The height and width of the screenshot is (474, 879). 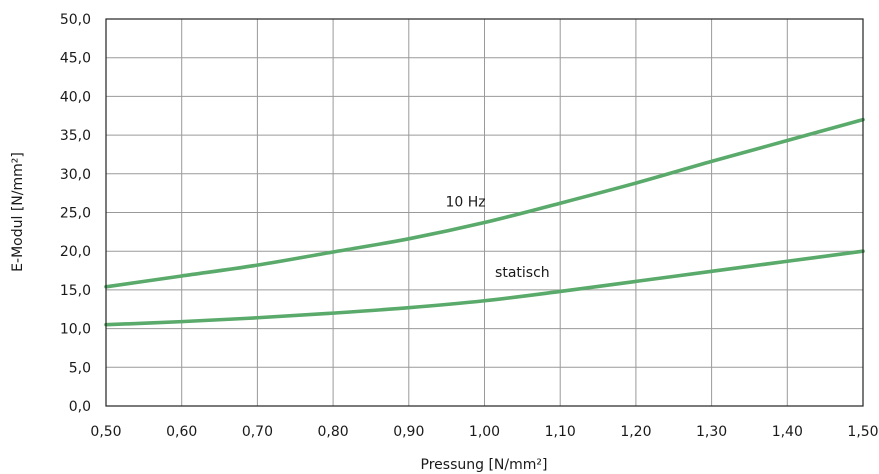 What do you see at coordinates (75, 330) in the screenshot?
I see `y-tick-label: 10,0` at bounding box center [75, 330].